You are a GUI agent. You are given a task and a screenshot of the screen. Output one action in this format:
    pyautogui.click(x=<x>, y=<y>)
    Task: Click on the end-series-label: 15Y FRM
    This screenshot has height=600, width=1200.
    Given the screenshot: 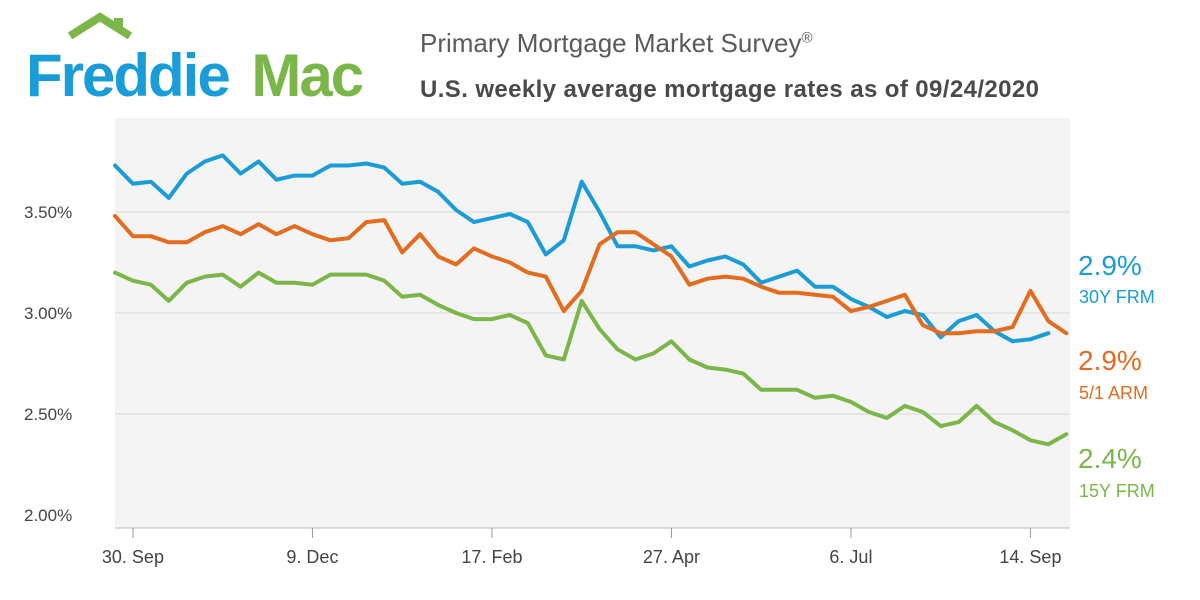 What is the action you would take?
    pyautogui.click(x=1117, y=491)
    